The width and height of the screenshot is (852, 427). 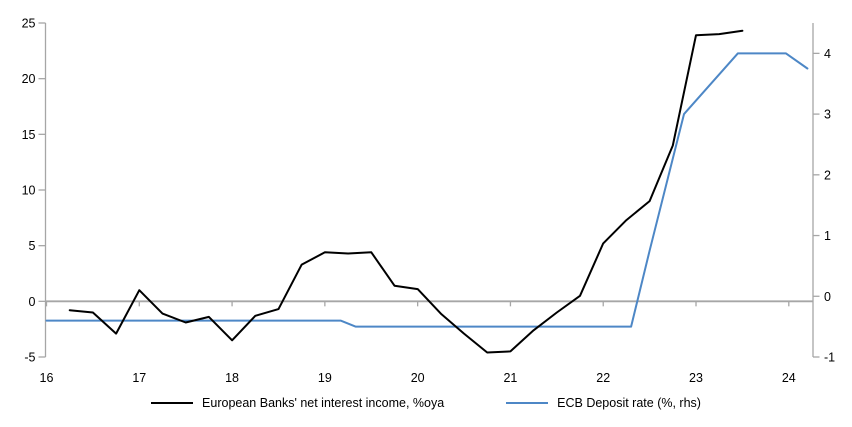 I want to click on x-axis-tick-label: 16, so click(x=47, y=378).